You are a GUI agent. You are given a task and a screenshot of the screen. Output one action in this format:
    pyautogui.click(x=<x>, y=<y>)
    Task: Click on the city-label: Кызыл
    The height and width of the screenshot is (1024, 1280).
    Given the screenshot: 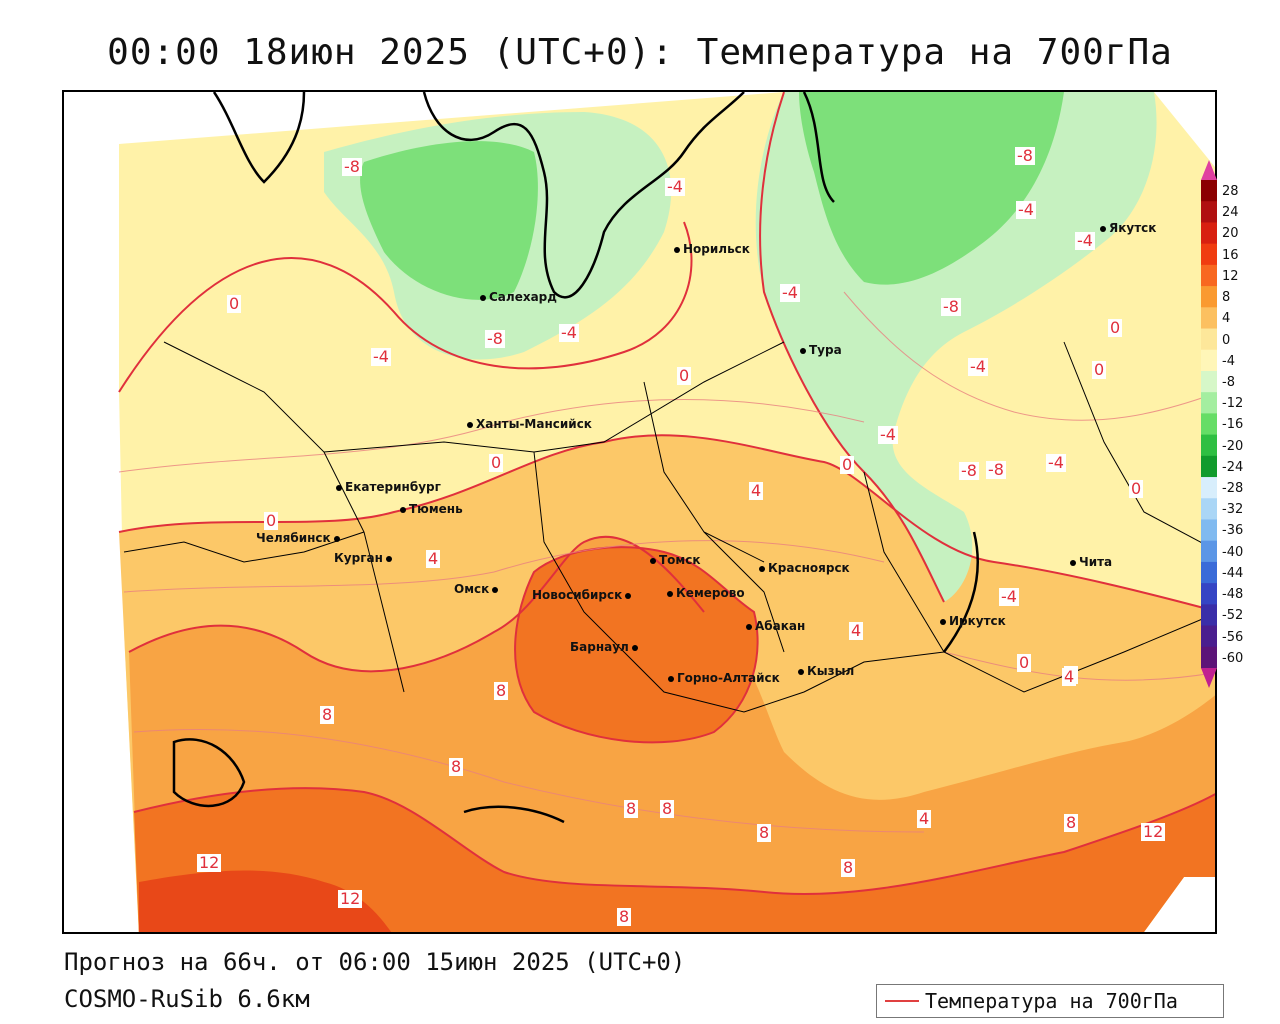 What is the action you would take?
    pyautogui.click(x=831, y=671)
    